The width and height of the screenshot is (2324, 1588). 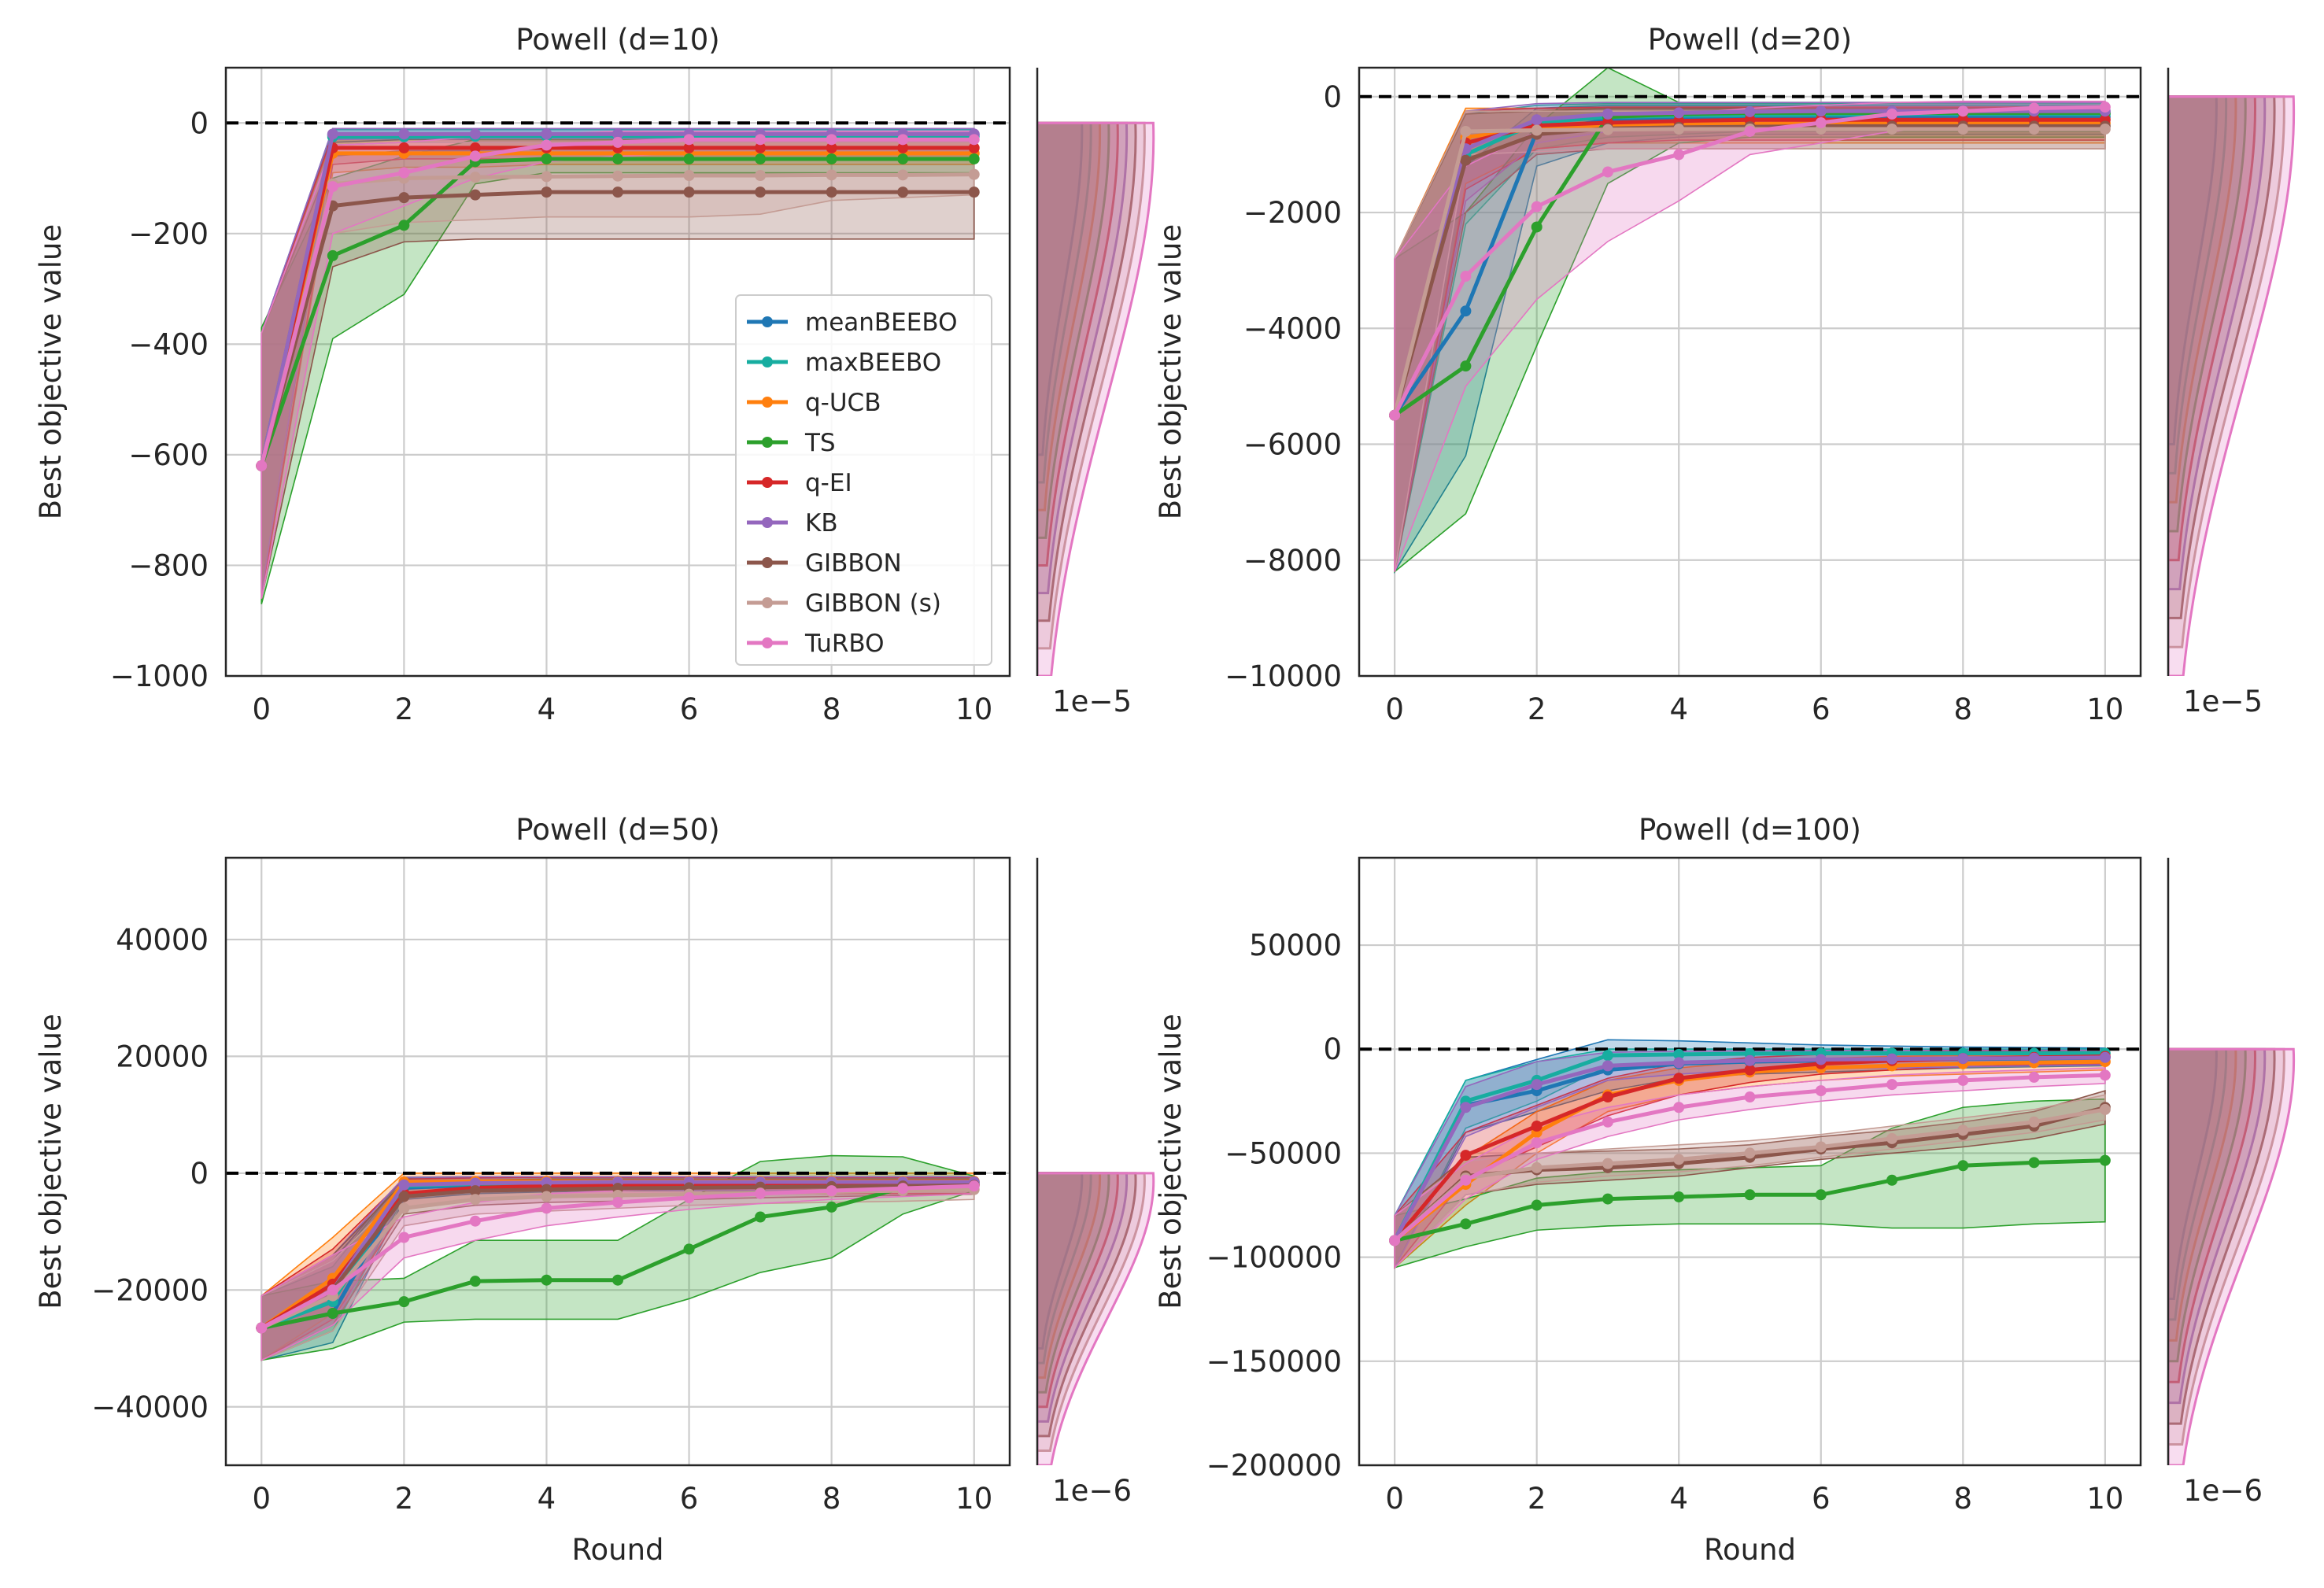 What do you see at coordinates (261, 1499) in the screenshot?
I see `x-tick-label: 0` at bounding box center [261, 1499].